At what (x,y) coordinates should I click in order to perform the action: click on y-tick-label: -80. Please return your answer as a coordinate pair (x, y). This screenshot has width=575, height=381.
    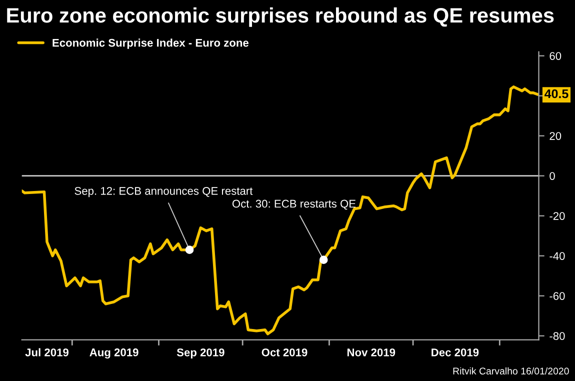
    Looking at the image, I should click on (557, 336).